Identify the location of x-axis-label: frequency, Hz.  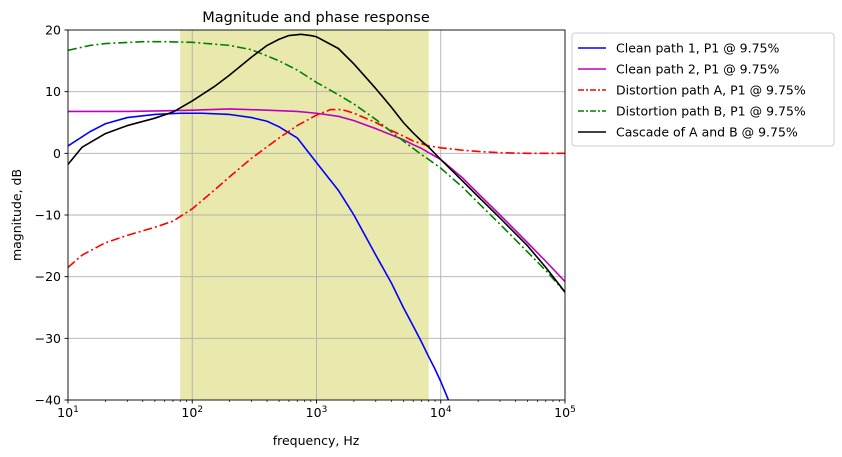
(316, 440).